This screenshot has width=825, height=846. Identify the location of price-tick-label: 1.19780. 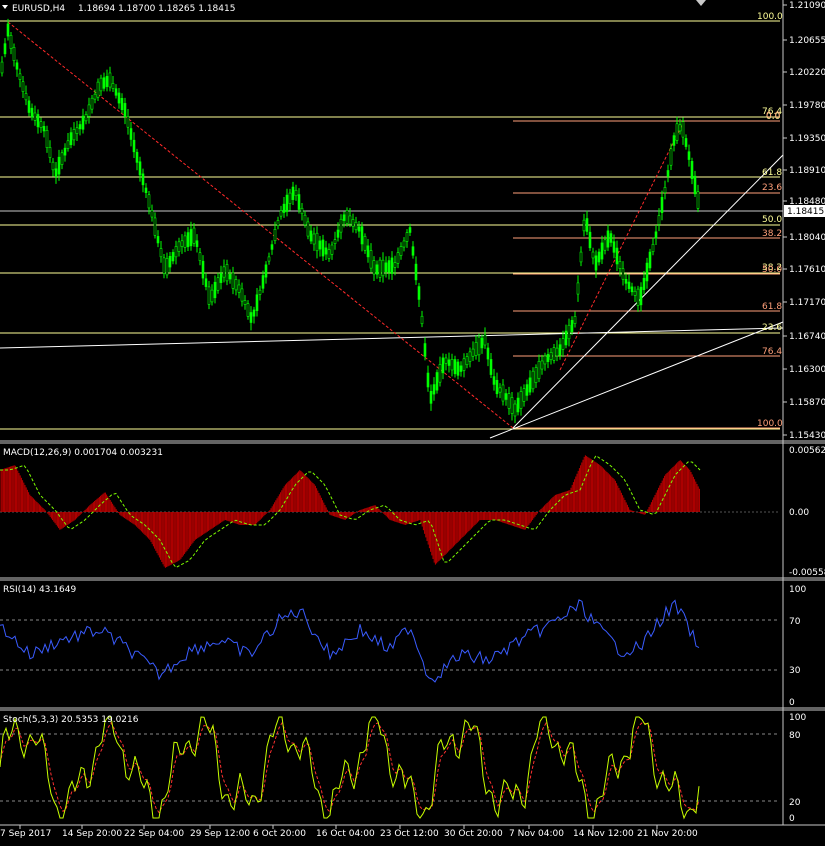
(807, 106).